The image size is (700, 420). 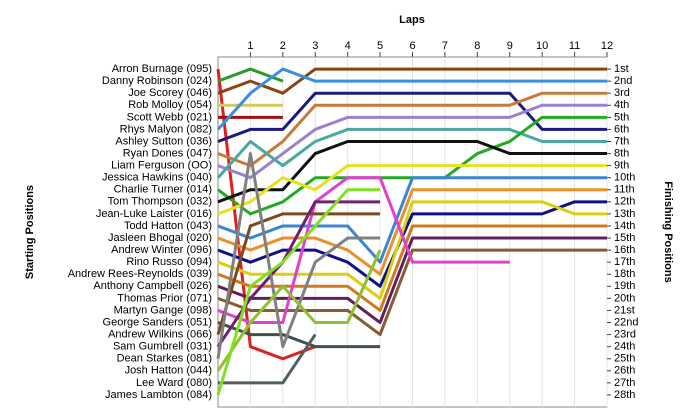 What do you see at coordinates (621, 117) in the screenshot?
I see `y2-tick-label: 5th` at bounding box center [621, 117].